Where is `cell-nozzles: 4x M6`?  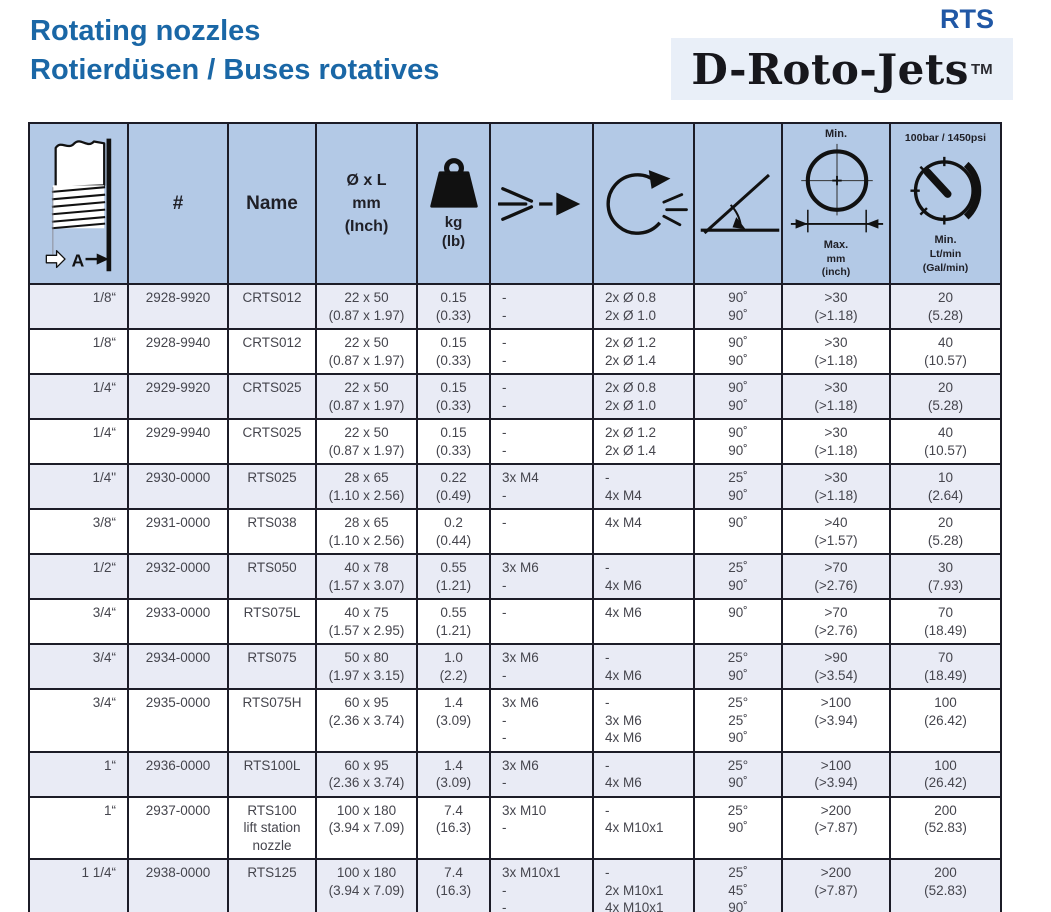
cell-nozzles: 4x M6 is located at coordinates (643, 621).